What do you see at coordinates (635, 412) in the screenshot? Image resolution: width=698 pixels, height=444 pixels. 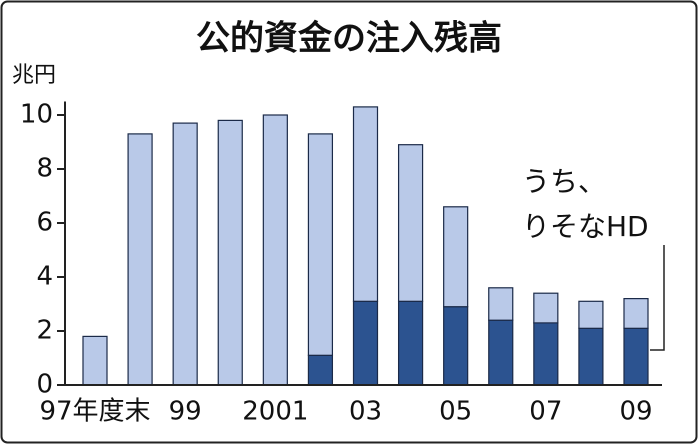 I see `x-tick-label: 09` at bounding box center [635, 412].